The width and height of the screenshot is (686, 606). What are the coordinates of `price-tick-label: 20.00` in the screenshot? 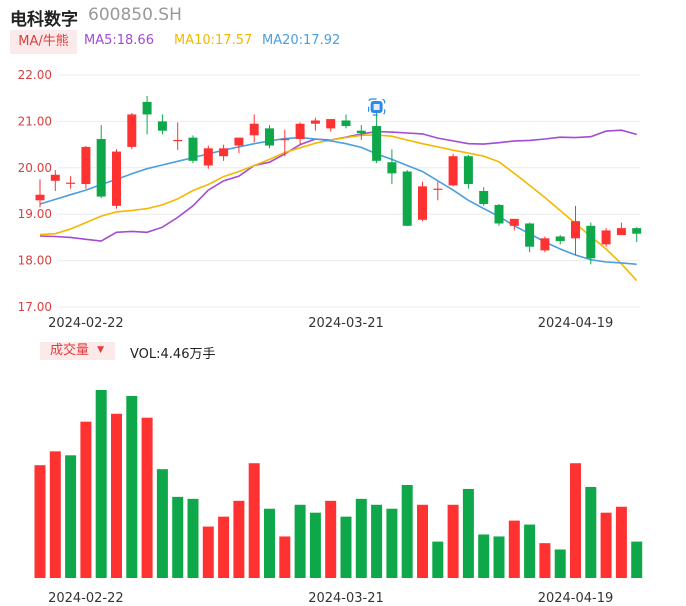 It's located at (35, 168).